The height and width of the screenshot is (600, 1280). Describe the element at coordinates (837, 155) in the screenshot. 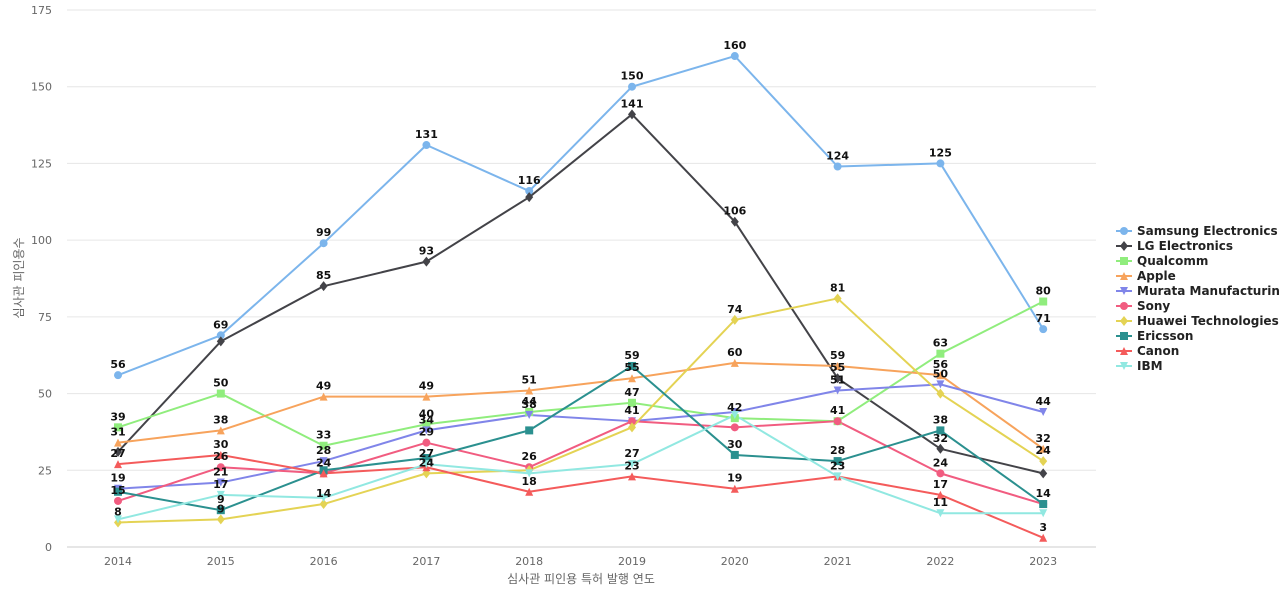

I see `data-label: 124` at that location.